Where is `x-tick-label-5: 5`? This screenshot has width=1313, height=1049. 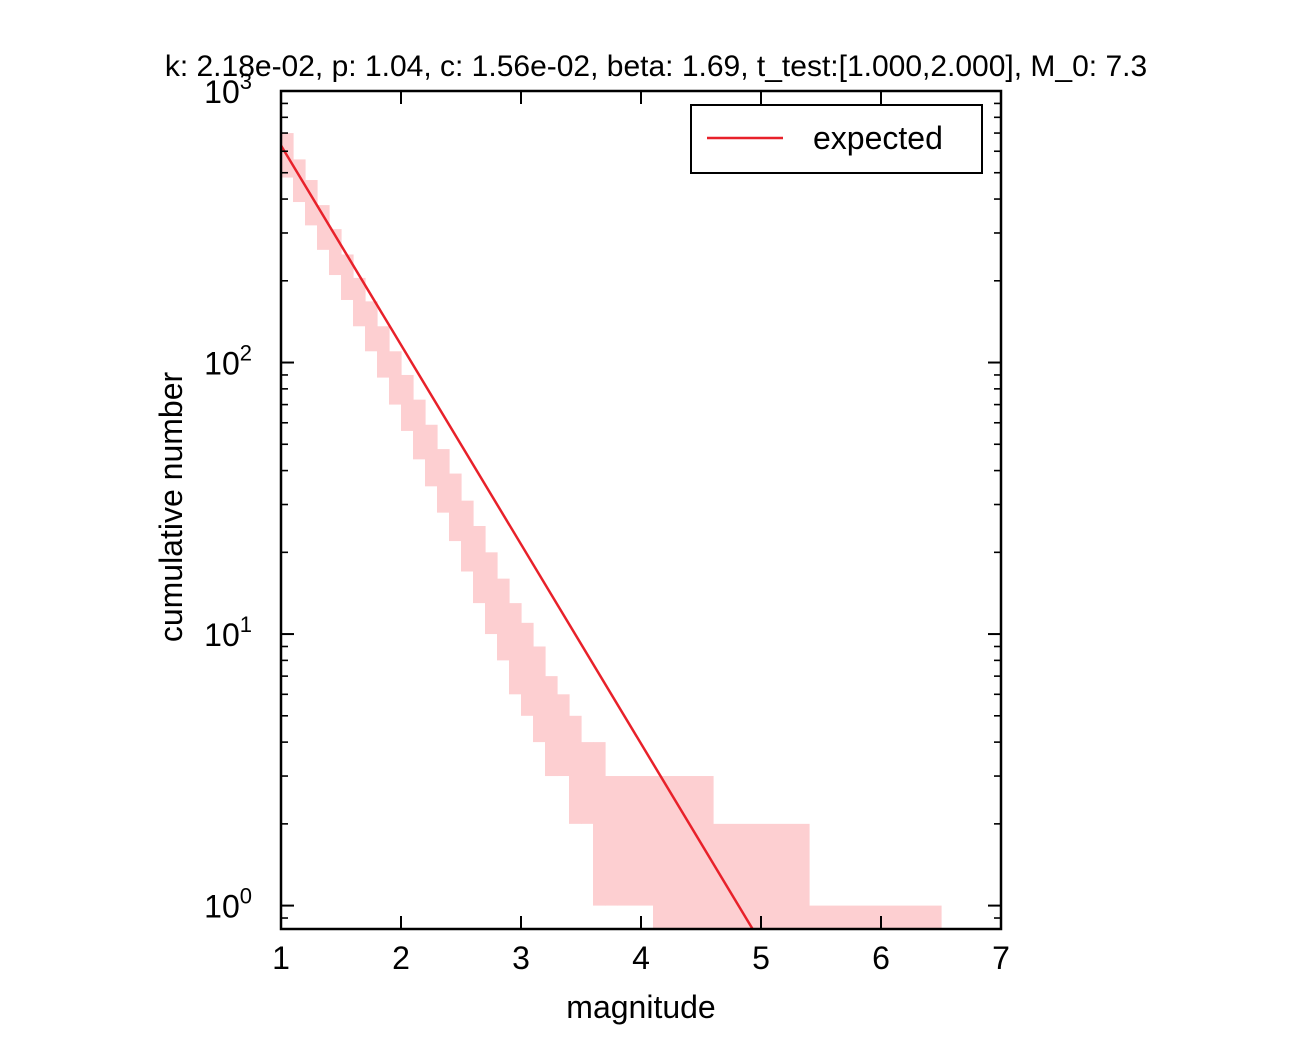
x-tick-label-5: 5 is located at coordinates (761, 958).